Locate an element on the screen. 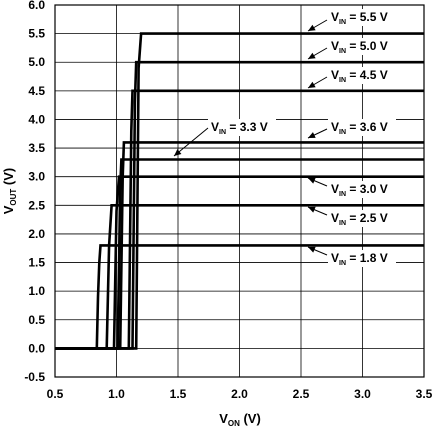  x-tick-label: 0.5 is located at coordinates (55, 394).